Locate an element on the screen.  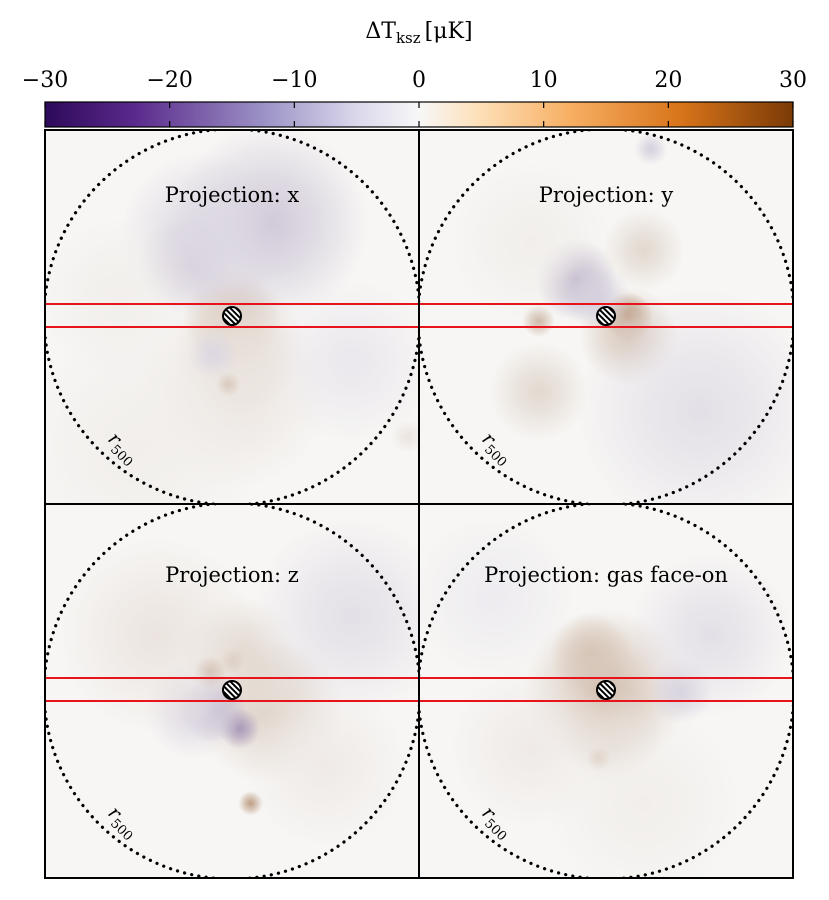
colorbar-tick-label: 10 is located at coordinates (544, 80).